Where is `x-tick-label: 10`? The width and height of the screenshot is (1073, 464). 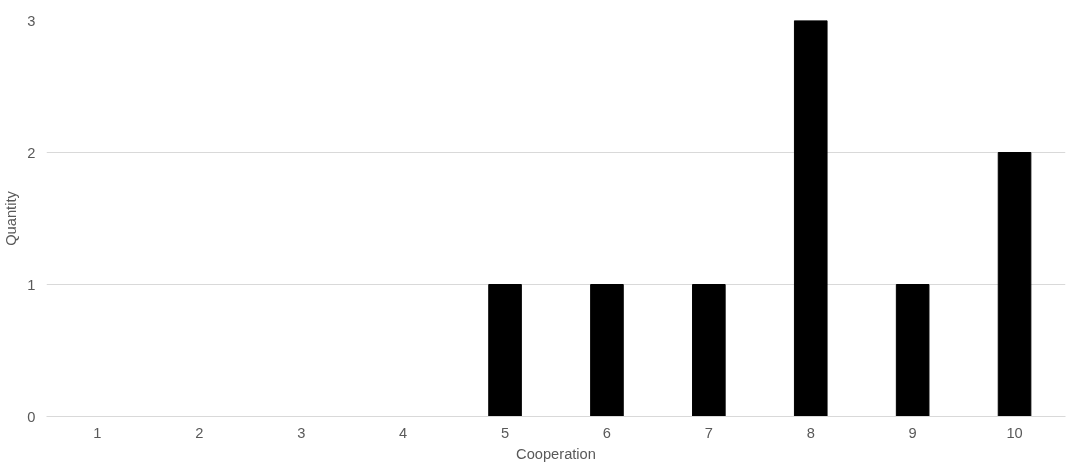 x-tick-label: 10 is located at coordinates (1014, 432).